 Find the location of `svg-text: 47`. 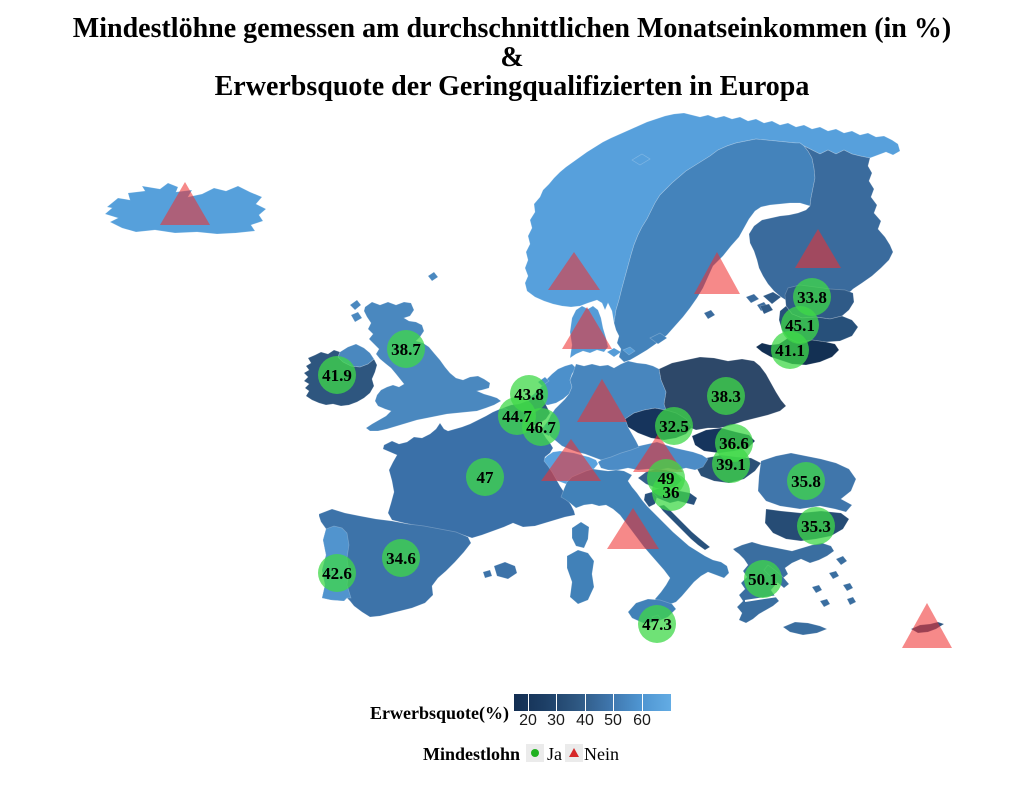

svg-text: 47 is located at coordinates (486, 477).